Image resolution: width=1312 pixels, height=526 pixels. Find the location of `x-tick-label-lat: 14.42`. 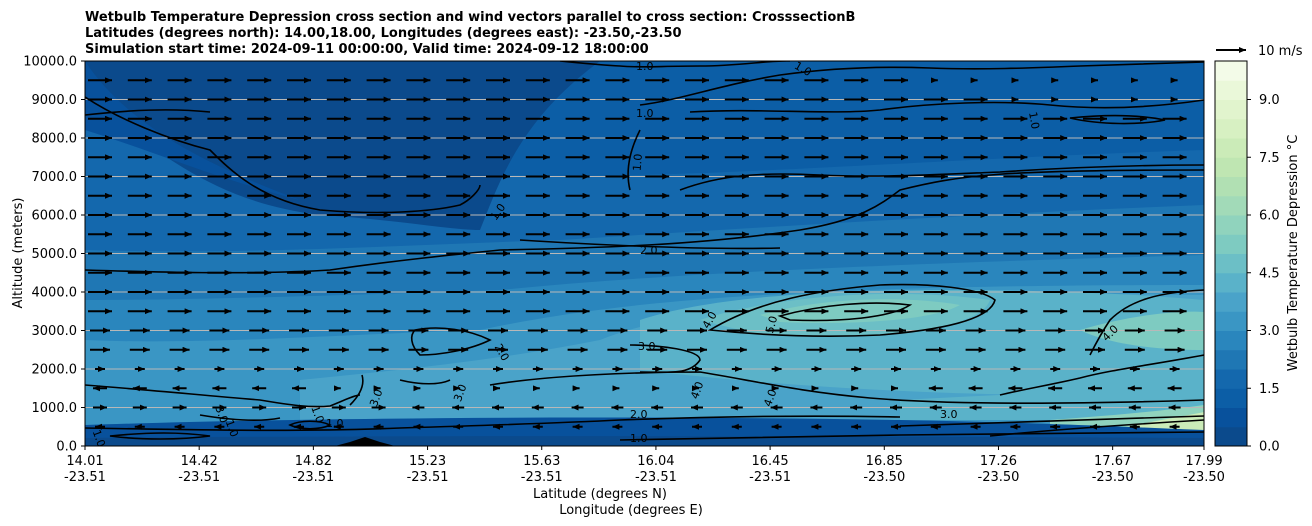

x-tick-label-lat: 14.42 is located at coordinates (199, 461).